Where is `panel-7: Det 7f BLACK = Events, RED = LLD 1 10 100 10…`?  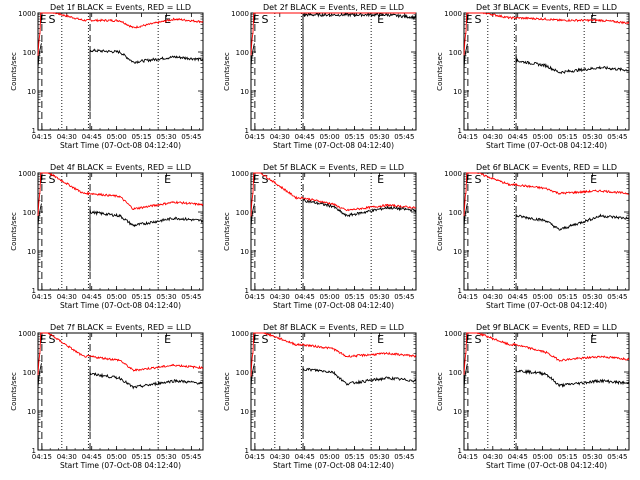 panel-7: Det 7f BLACK = Events, RED = LLD 1 10 100 10… is located at coordinates (107, 396).